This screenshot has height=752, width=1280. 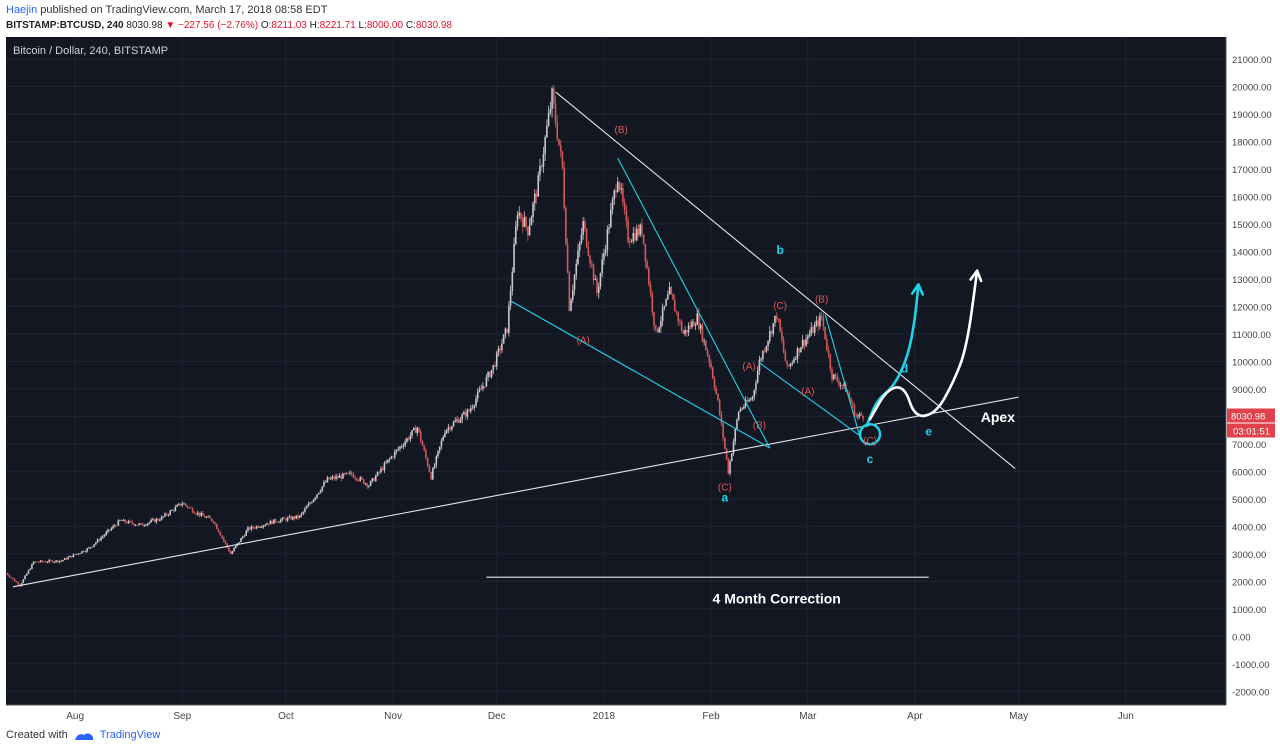 I want to click on y-tick-label: 13000.00, so click(x=1252, y=280).